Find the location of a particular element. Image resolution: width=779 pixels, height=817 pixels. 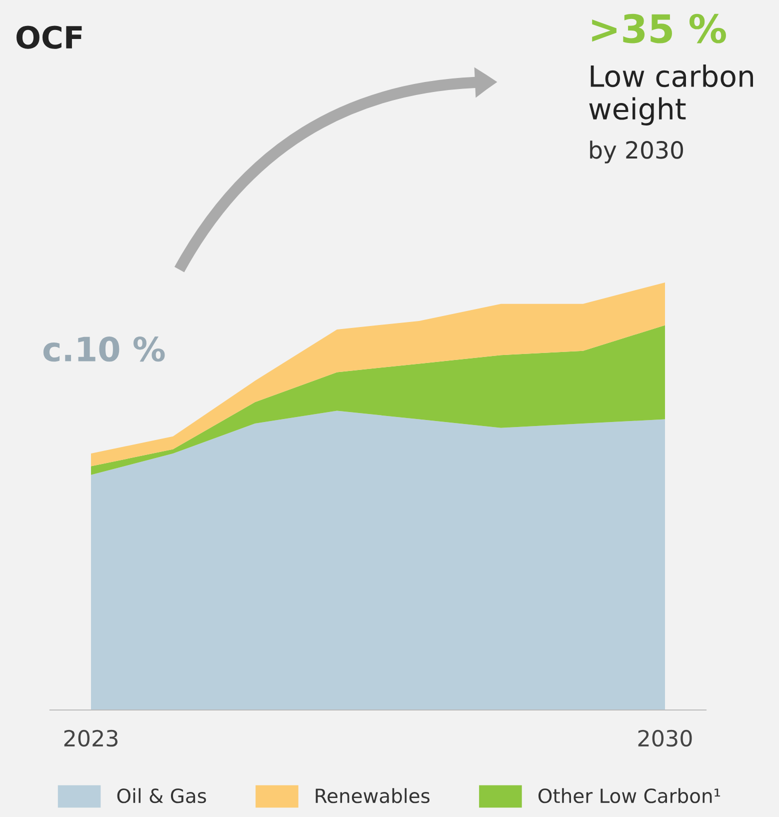

legend-label: Other Low Carbon¹ is located at coordinates (629, 796).